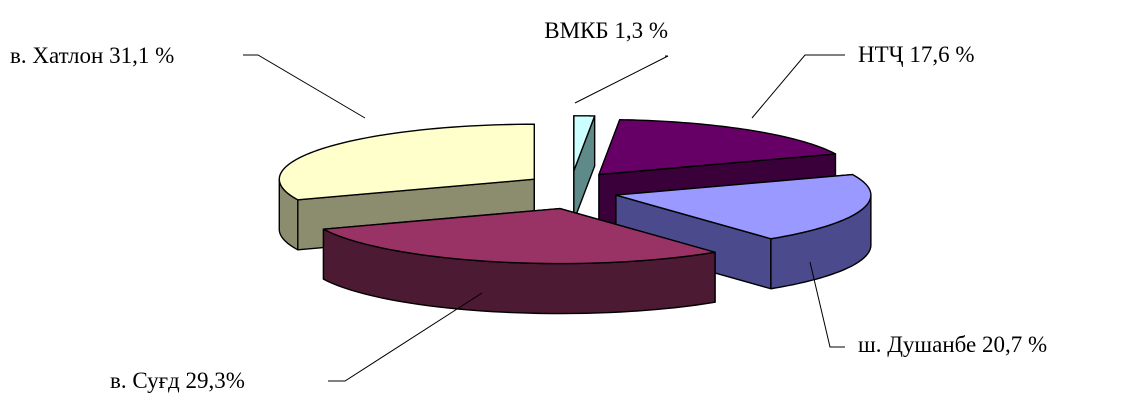 The image size is (1121, 394). What do you see at coordinates (952, 344) in the screenshot?
I see `slice-label: ш. Душанбе 20,7 %` at bounding box center [952, 344].